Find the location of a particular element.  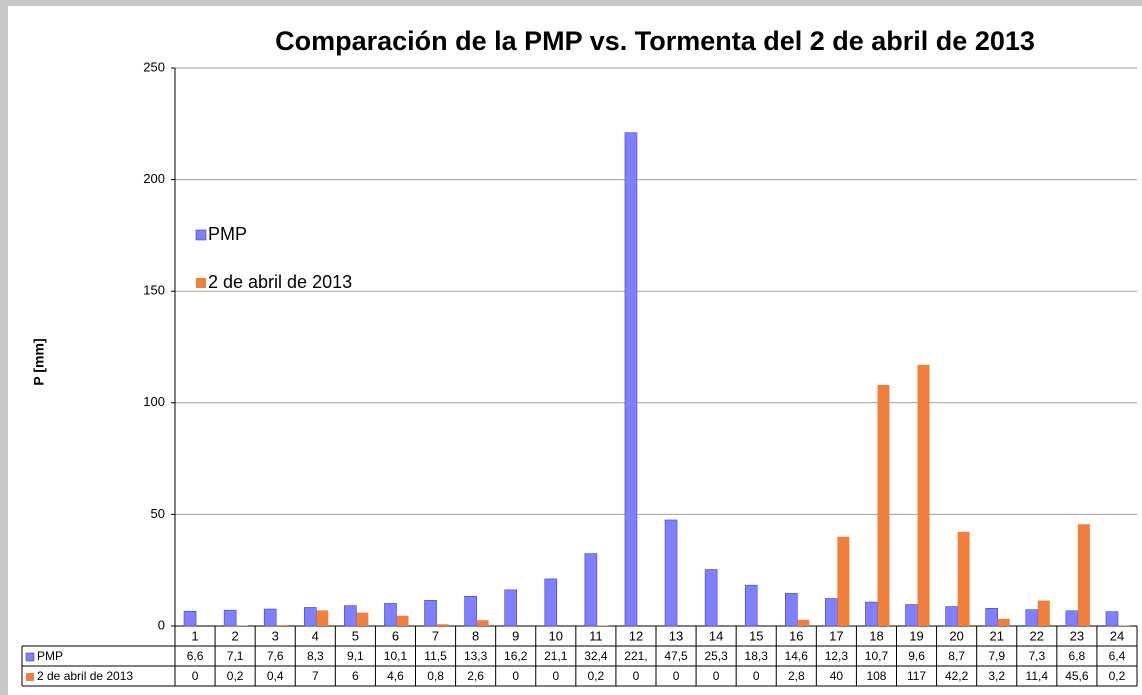

x-tick-label: 17 is located at coordinates (836, 635).